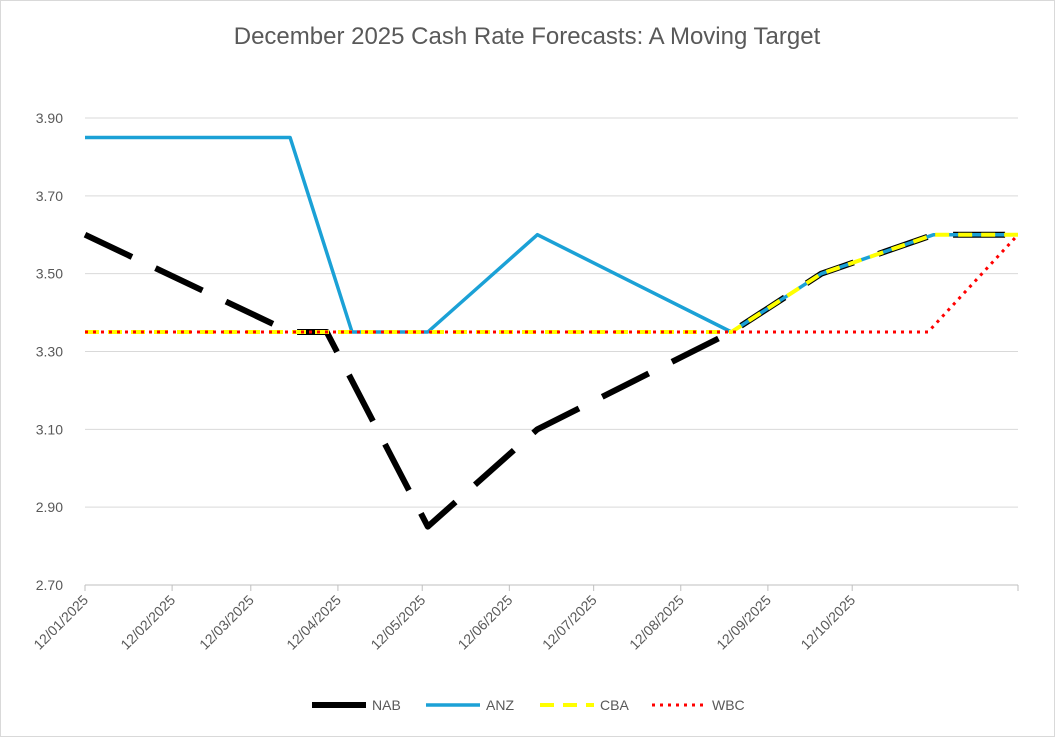 This screenshot has width=1055, height=737. I want to click on x-tick-label: 12/01/2025, so click(60, 622).